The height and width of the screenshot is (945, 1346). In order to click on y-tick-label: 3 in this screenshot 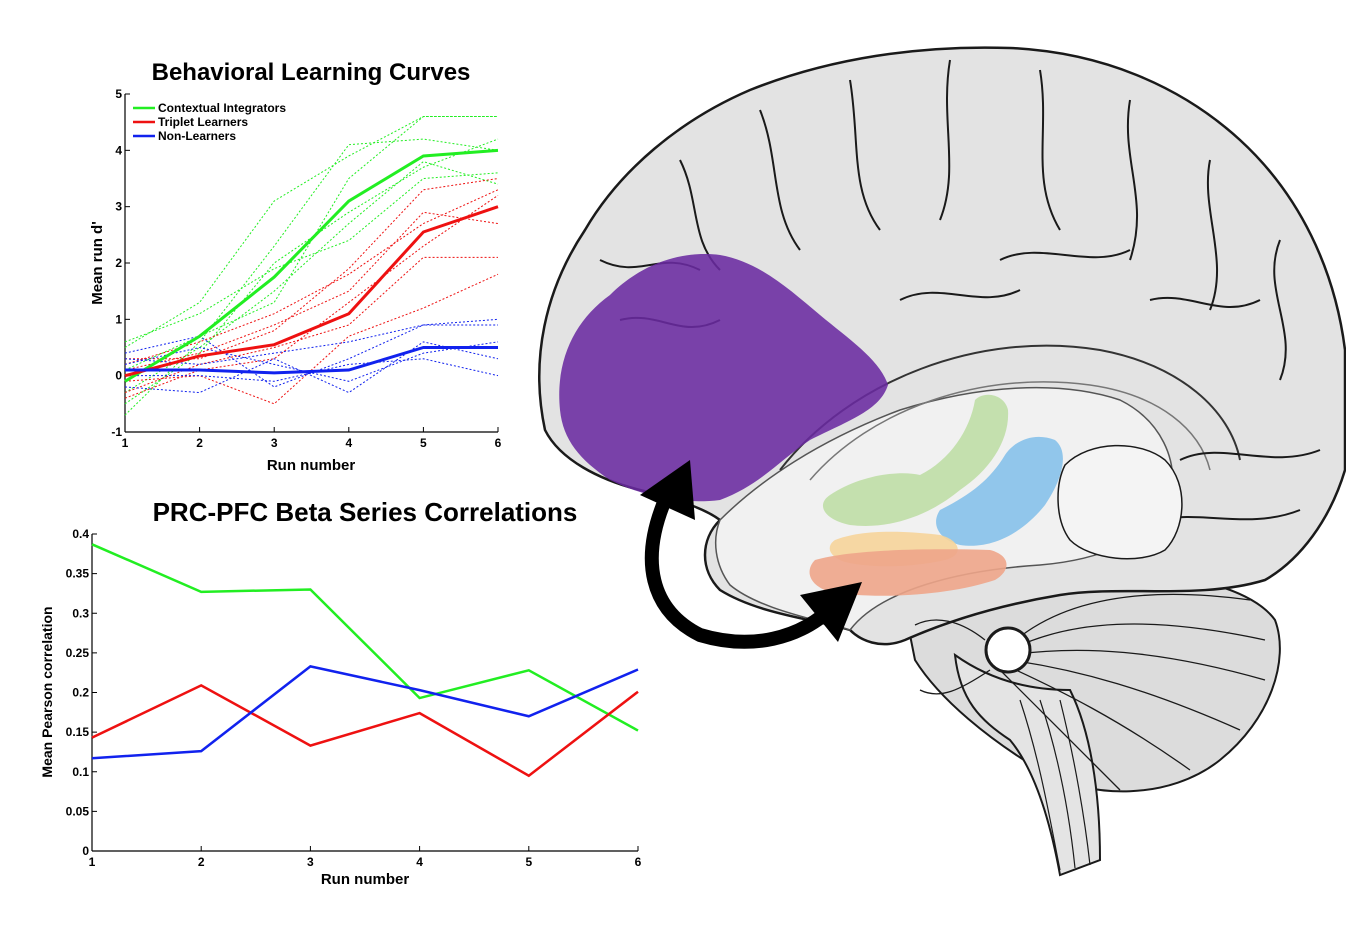, I will do `click(118, 207)`.